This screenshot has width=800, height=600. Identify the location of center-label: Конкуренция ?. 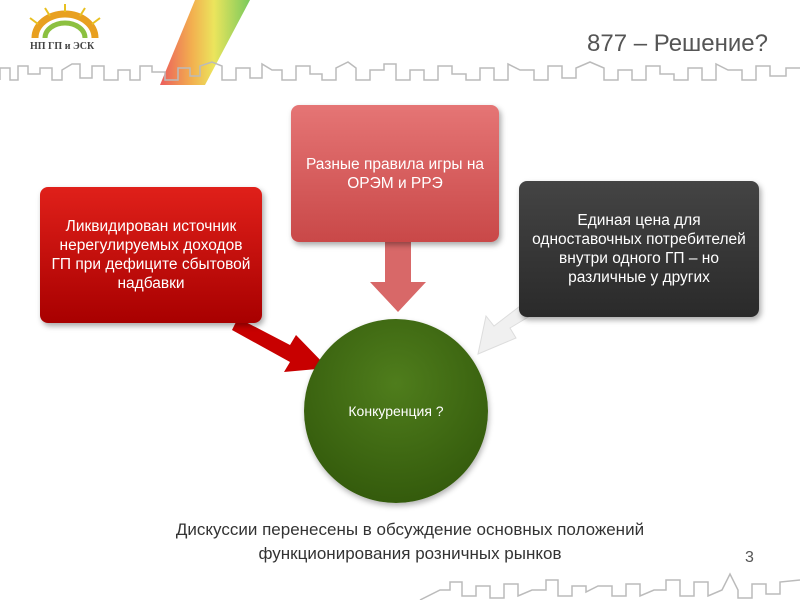
(396, 411).